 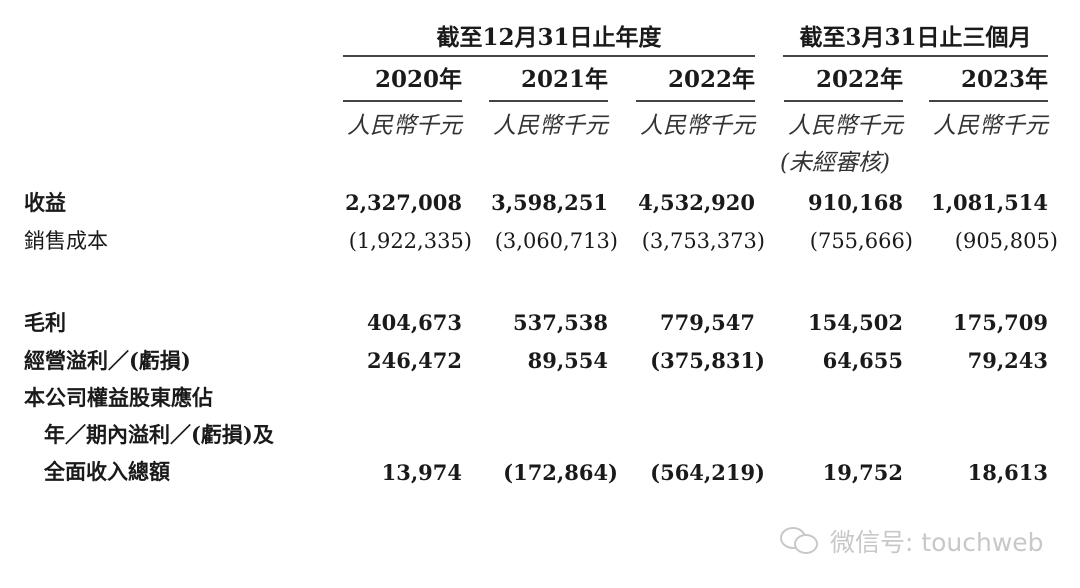 What do you see at coordinates (418, 79) in the screenshot?
I see `year-header: 2020年` at bounding box center [418, 79].